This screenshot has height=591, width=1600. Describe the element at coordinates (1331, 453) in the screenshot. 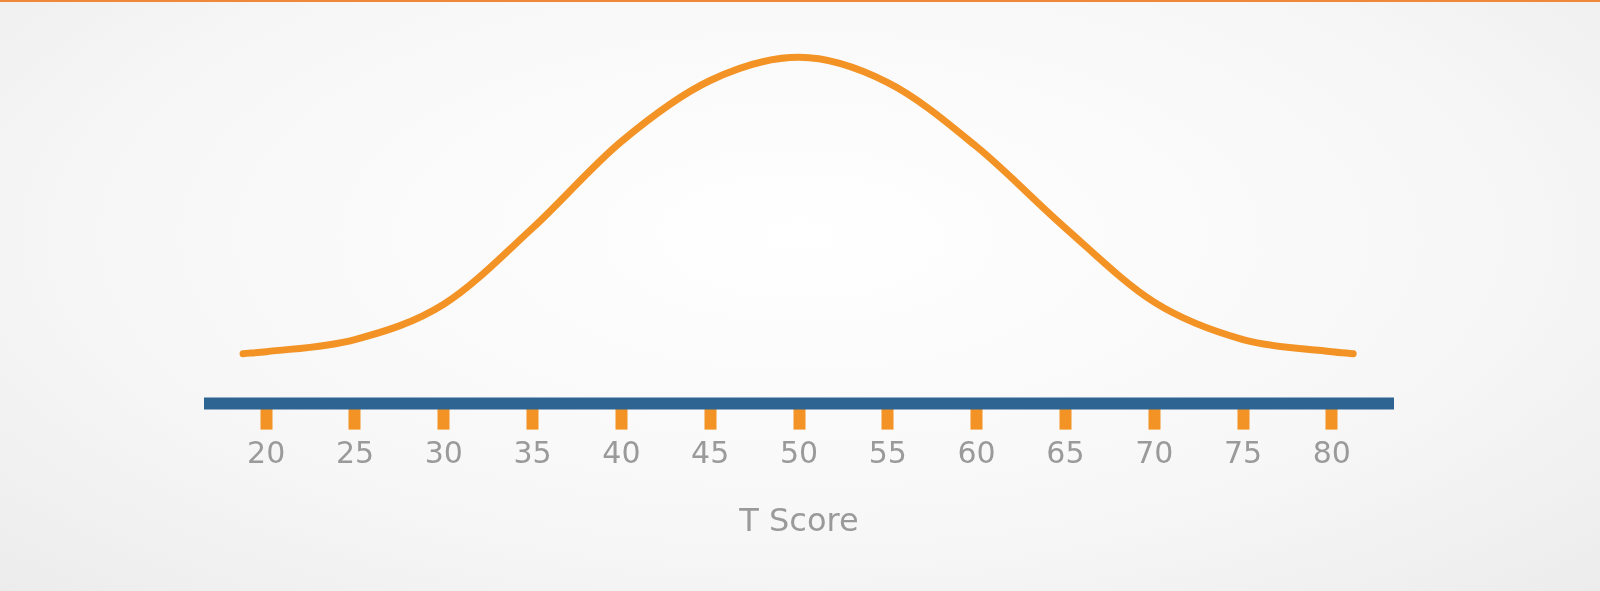

I see `x-tick-label: 80` at that location.